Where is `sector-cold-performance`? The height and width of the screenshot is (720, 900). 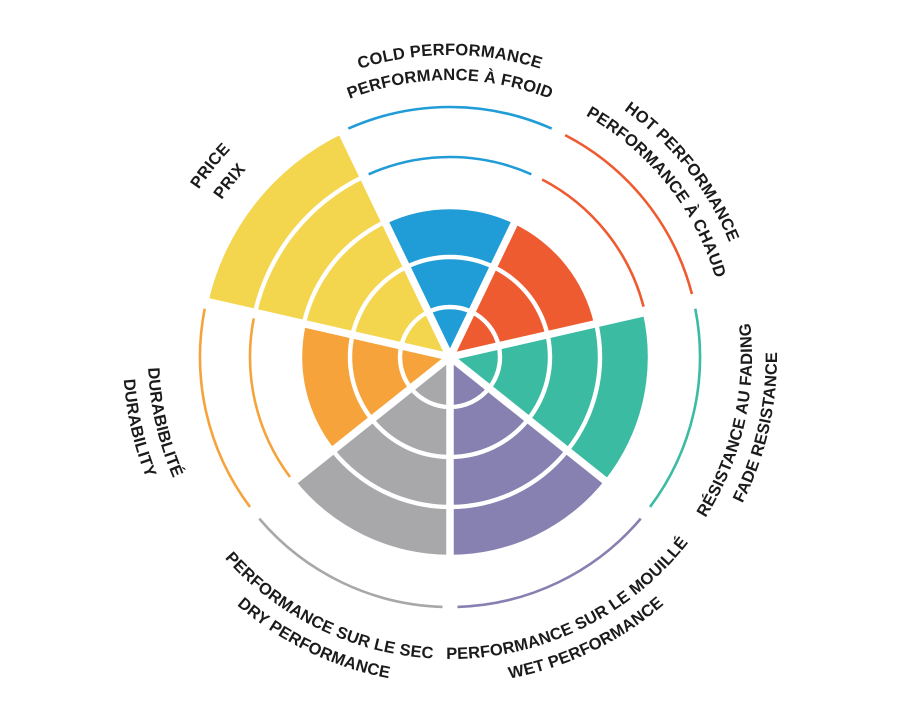
sector-cold-performance is located at coordinates (450, 231).